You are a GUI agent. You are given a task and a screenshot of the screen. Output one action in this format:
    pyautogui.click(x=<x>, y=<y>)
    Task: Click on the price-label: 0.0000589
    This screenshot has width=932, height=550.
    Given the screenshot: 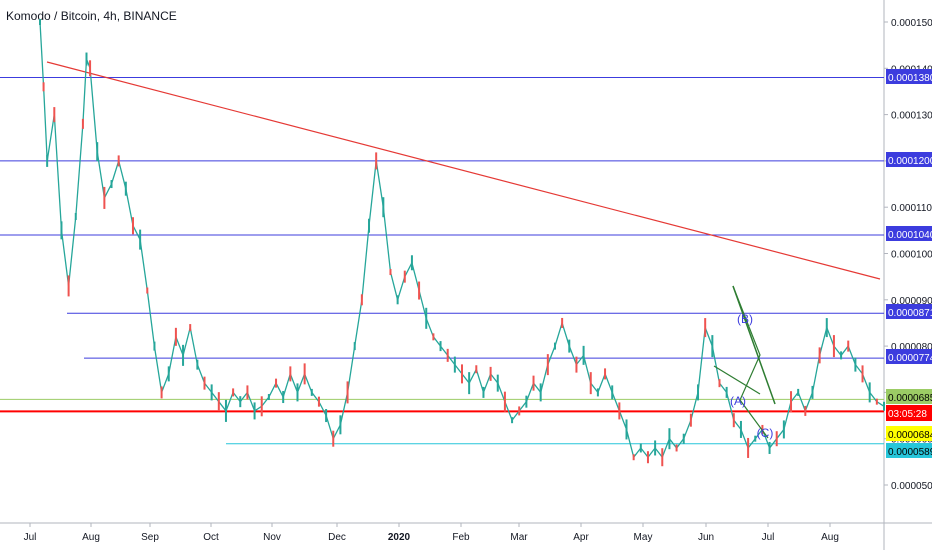 What is the action you would take?
    pyautogui.click(x=910, y=452)
    